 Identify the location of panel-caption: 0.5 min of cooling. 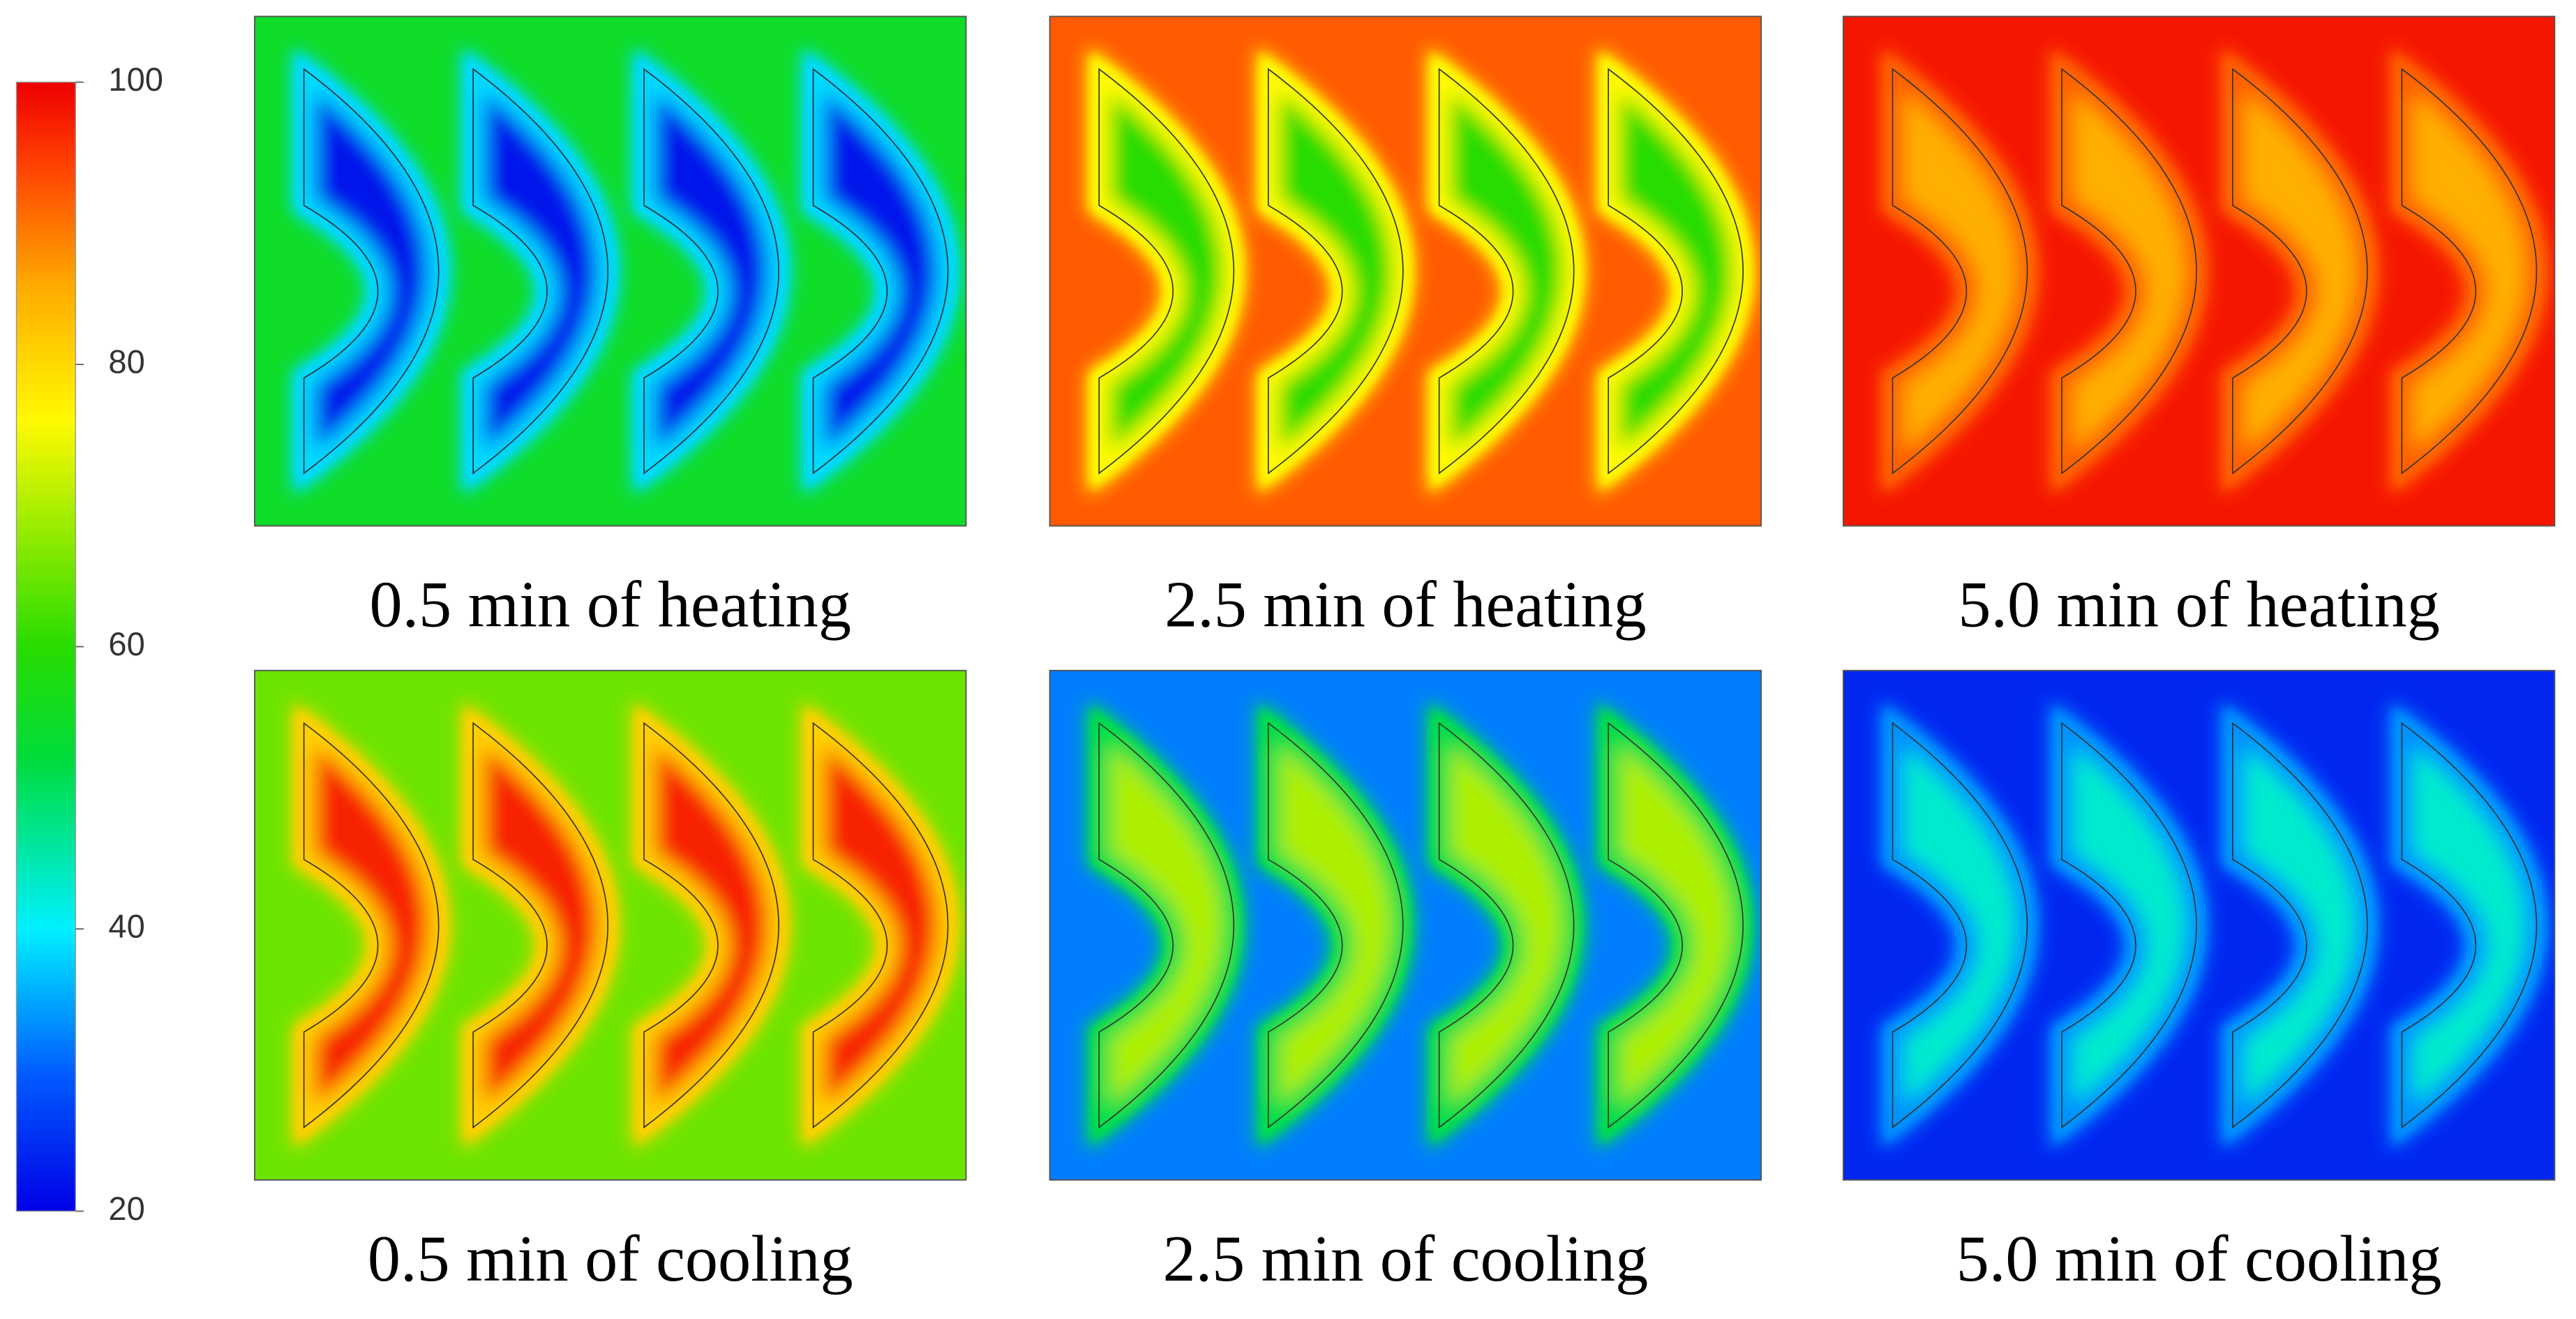
(610, 1259).